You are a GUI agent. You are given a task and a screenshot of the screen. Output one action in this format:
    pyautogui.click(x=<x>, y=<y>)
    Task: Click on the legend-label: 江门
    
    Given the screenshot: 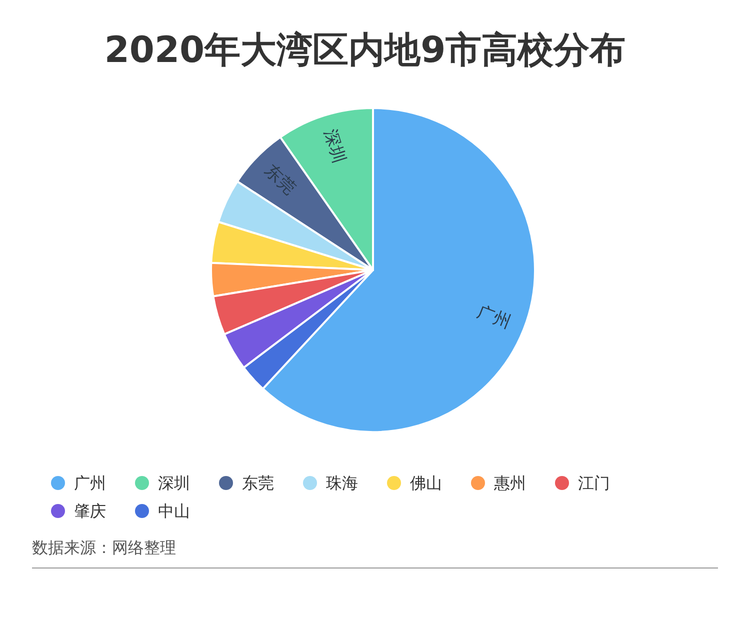 What is the action you would take?
    pyautogui.click(x=594, y=483)
    